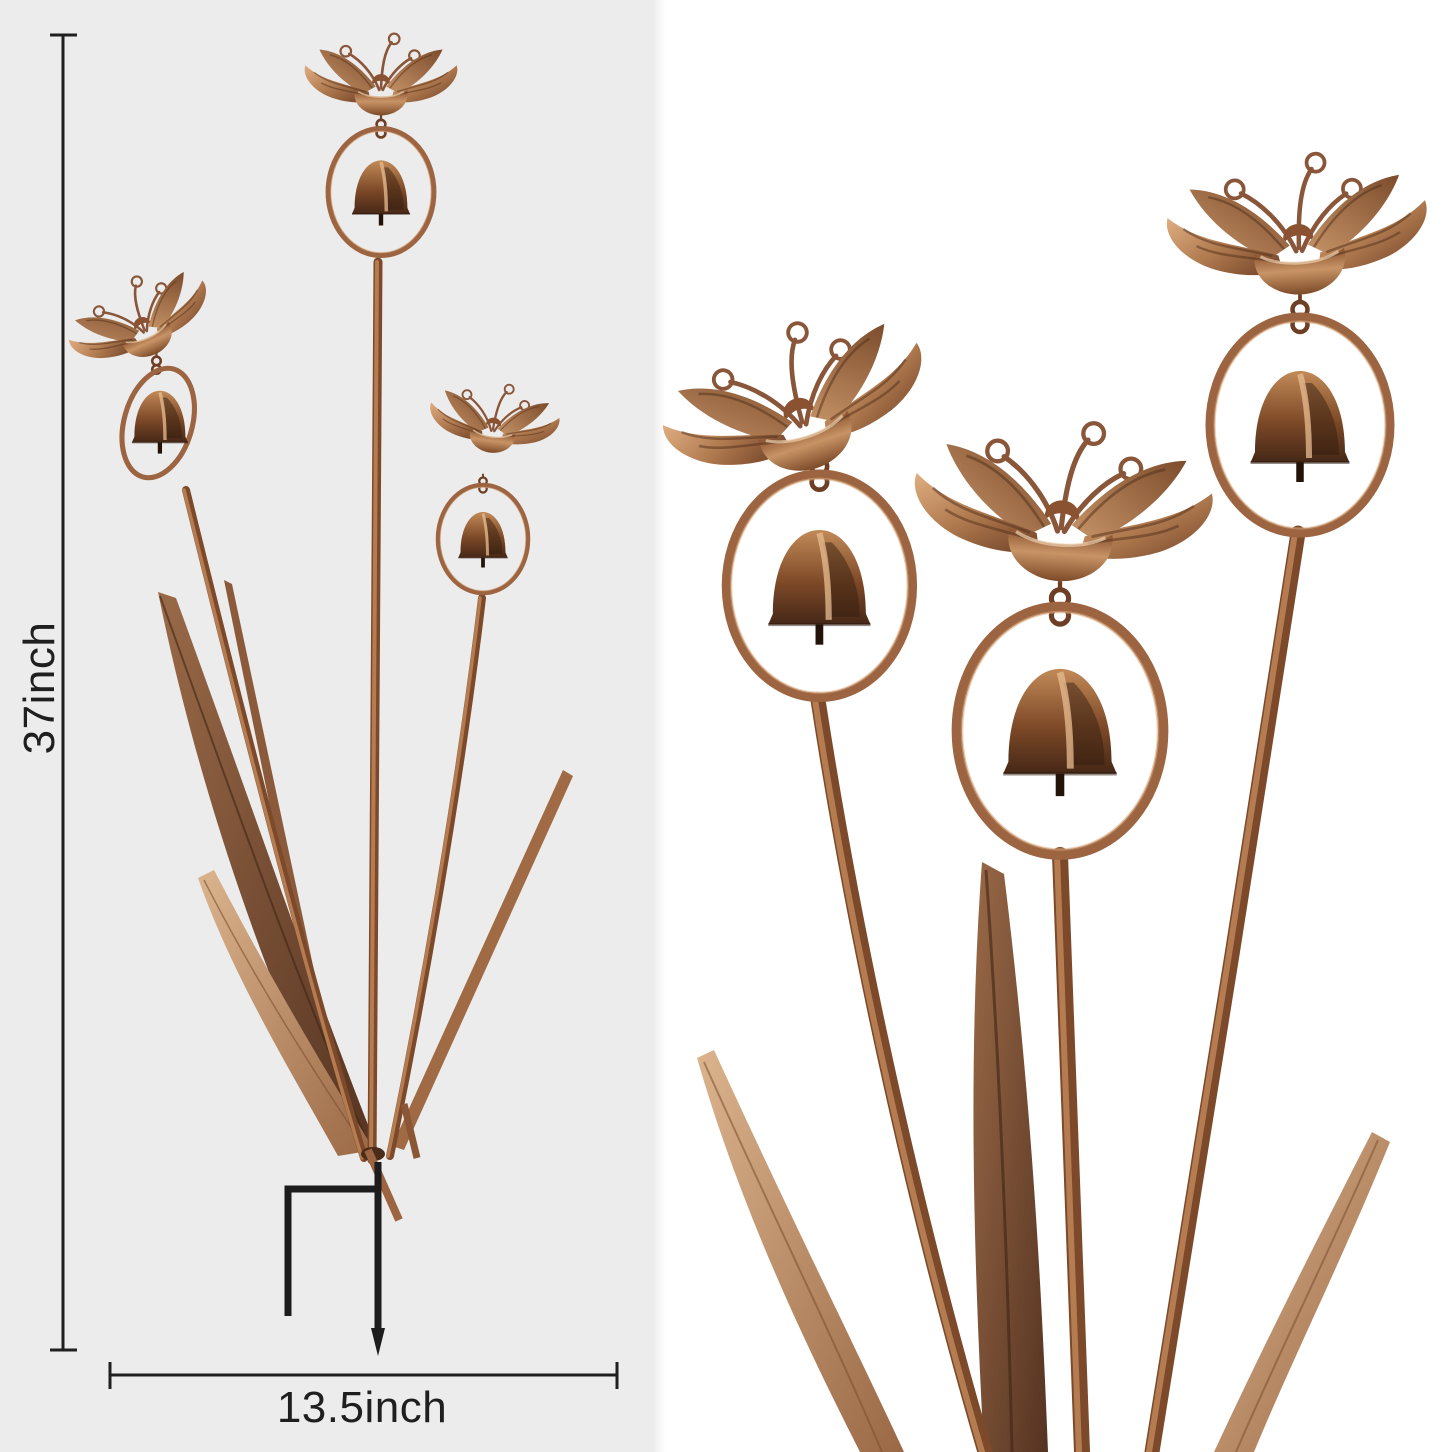 This screenshot has height=1452, width=1445. Describe the element at coordinates (362, 1407) in the screenshot. I see `width-dimension-label: 13.5inch` at that location.